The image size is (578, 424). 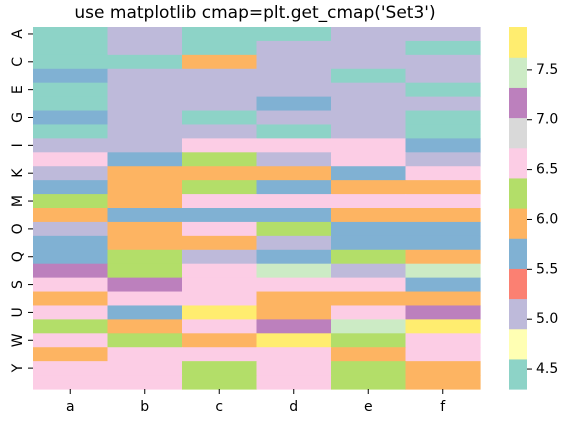 I want to click on heatmap-cell-J-e, so click(x=369, y=159).